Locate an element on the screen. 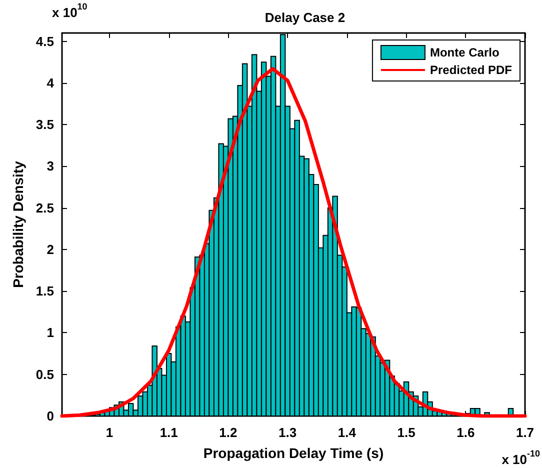 The width and height of the screenshot is (542, 468). legend-label: Predicted PDF is located at coordinates (471, 70).